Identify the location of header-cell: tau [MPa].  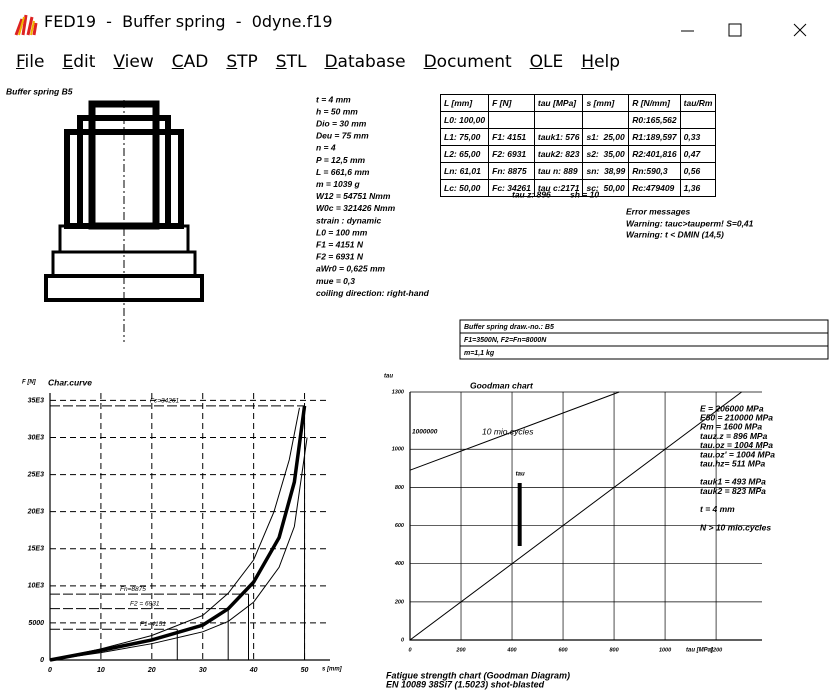
(558, 103).